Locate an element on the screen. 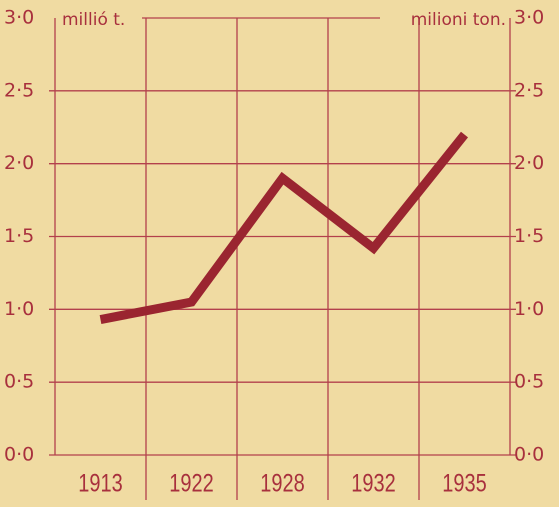 The width and height of the screenshot is (559, 507). y-tick-label: 2·0 is located at coordinates (19, 163).